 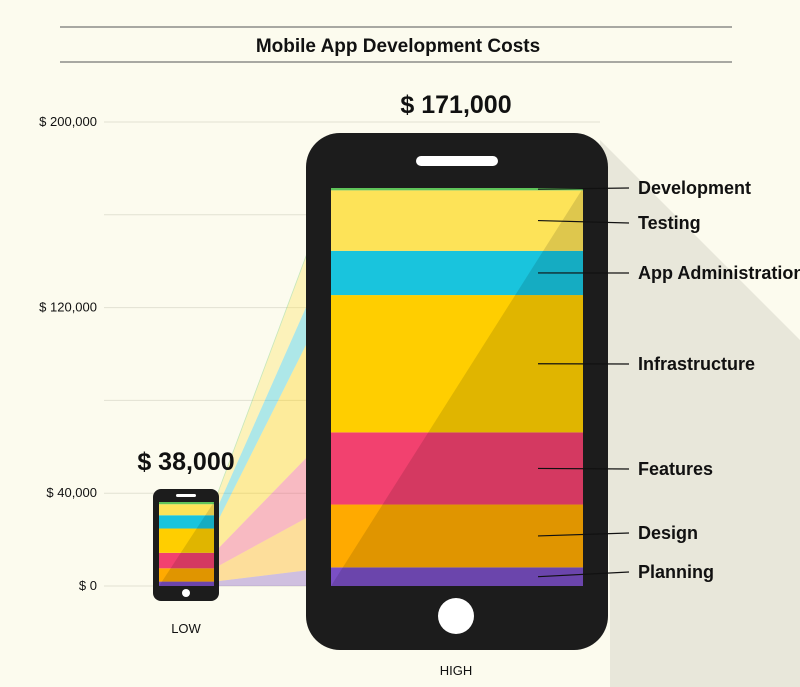 I want to click on connection-fans, so click(x=272, y=387).